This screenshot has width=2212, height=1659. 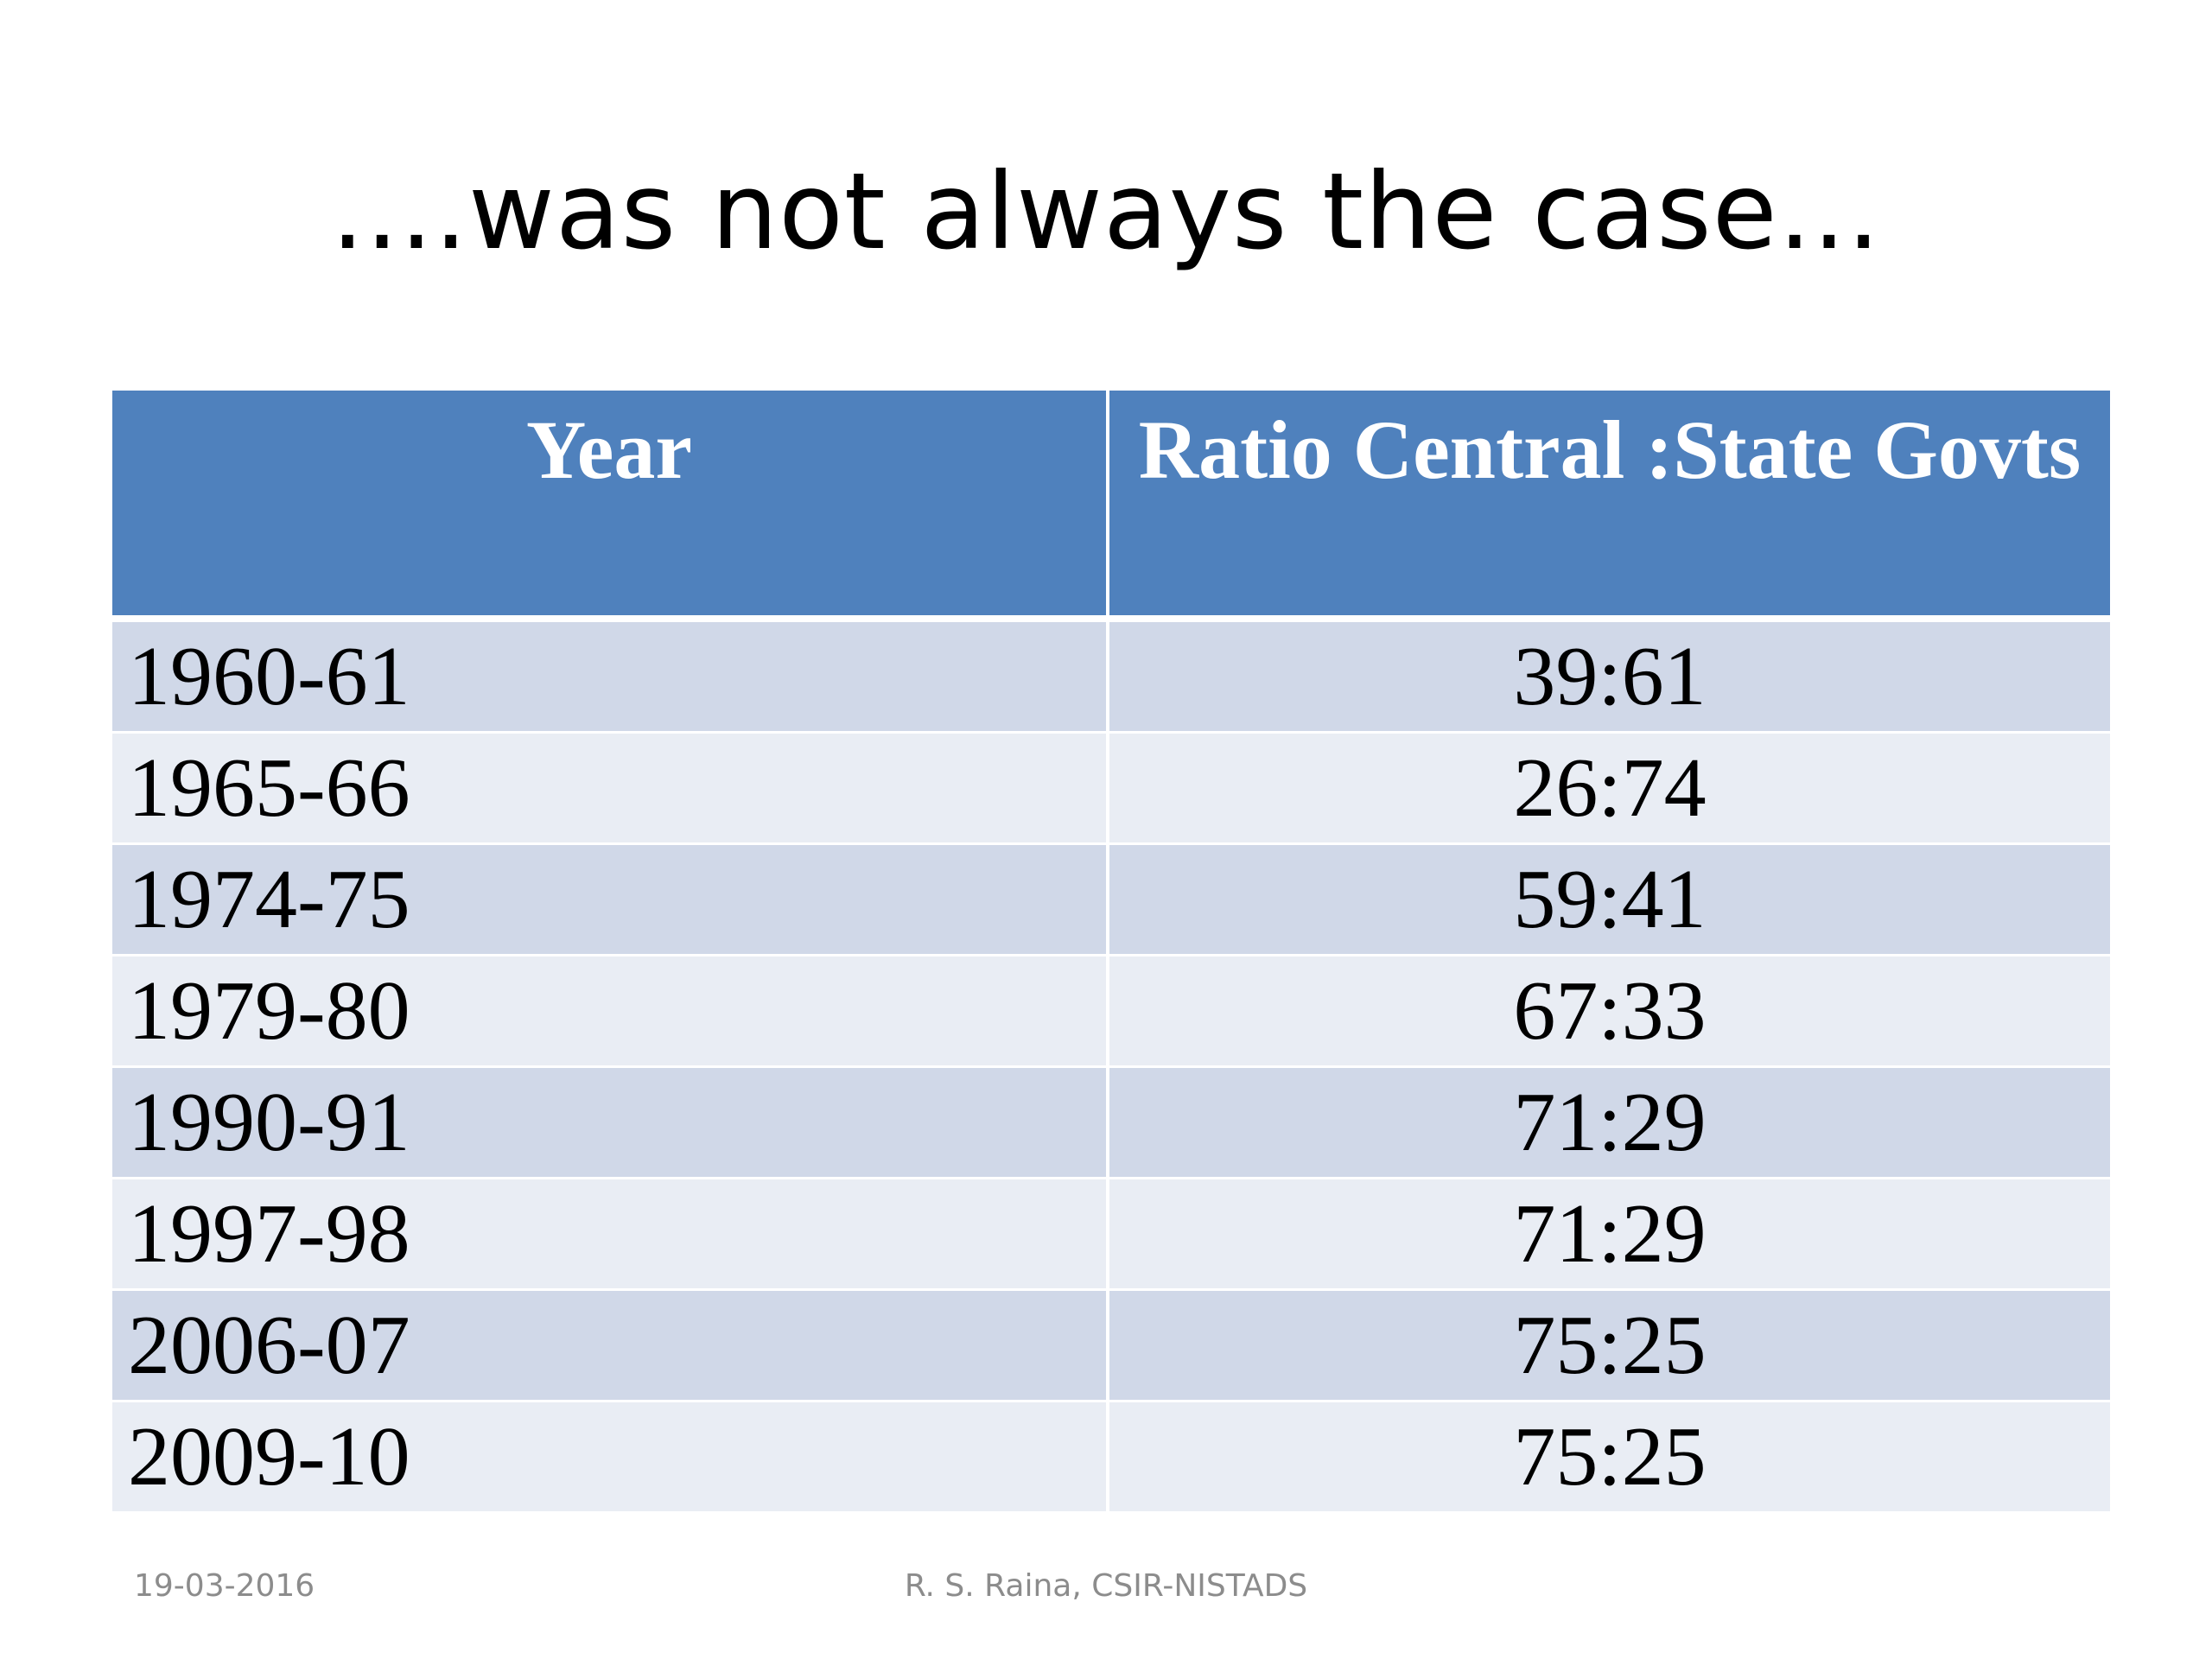 I want to click on ratio-cell: 39:61, so click(x=1609, y=675).